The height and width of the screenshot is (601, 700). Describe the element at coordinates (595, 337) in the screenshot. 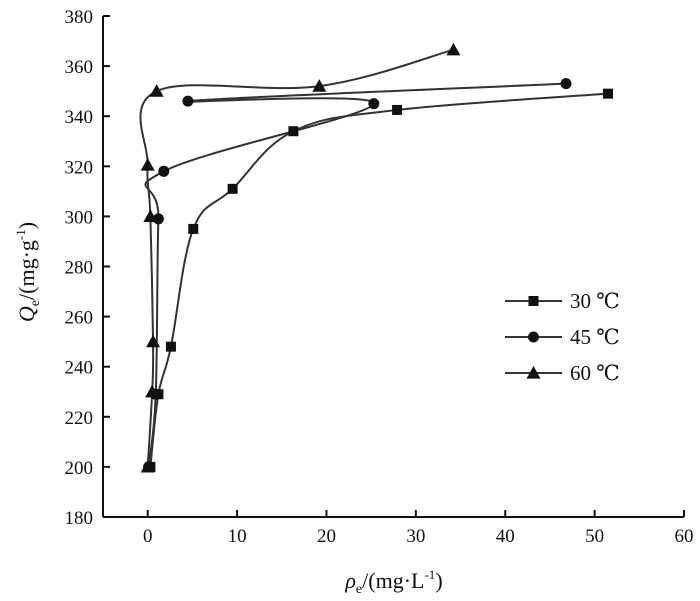

I see `legend-label: 45 ℃` at that location.